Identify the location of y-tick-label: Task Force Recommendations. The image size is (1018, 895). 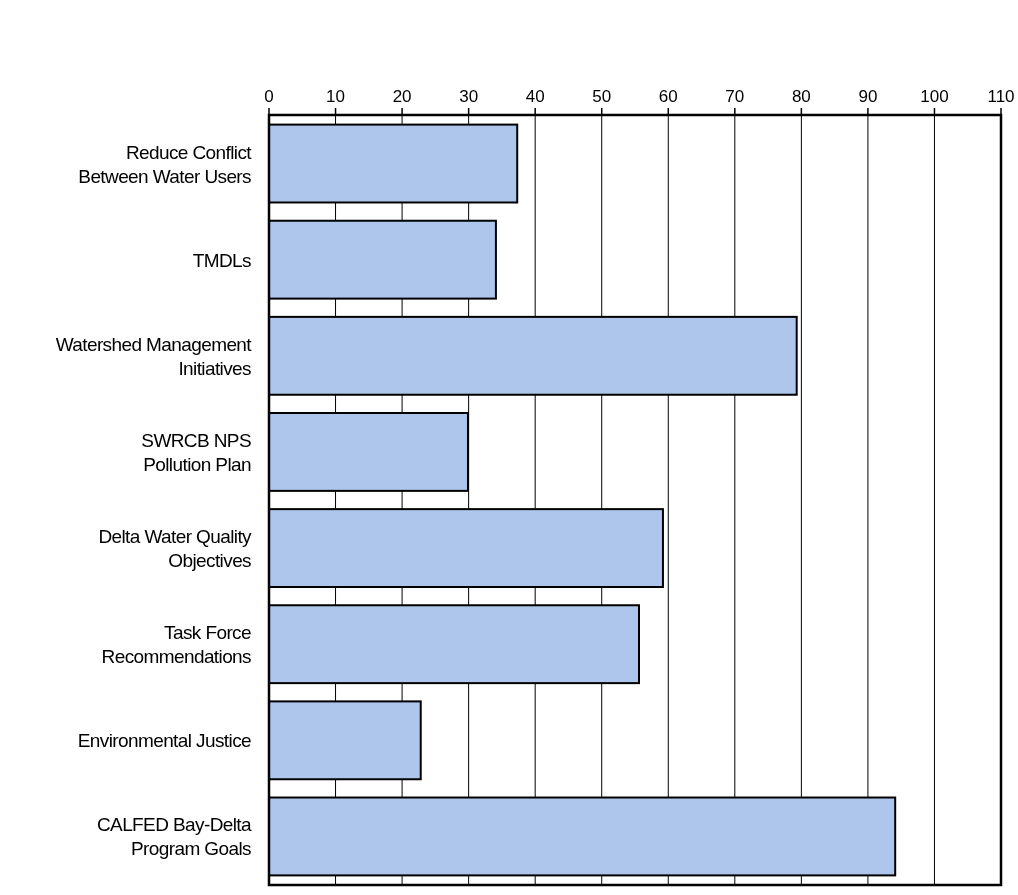
(176, 645).